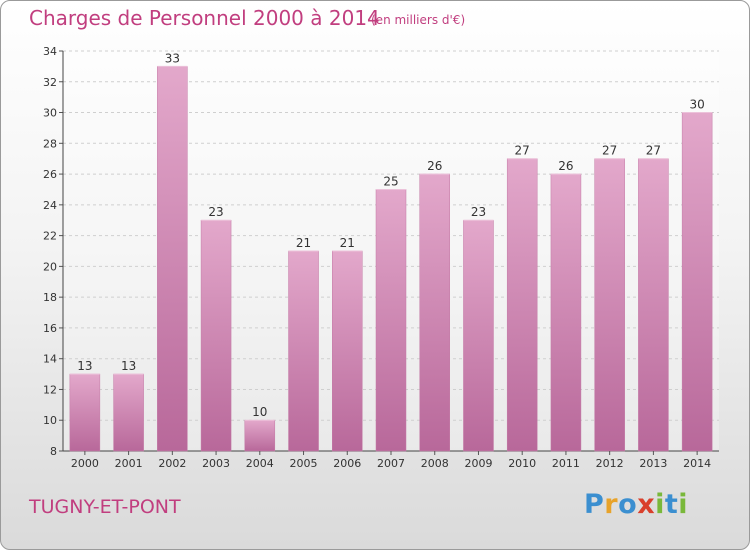 The width and height of the screenshot is (750, 550). Describe the element at coordinates (628, 504) in the screenshot. I see `logo-letter: o` at that location.